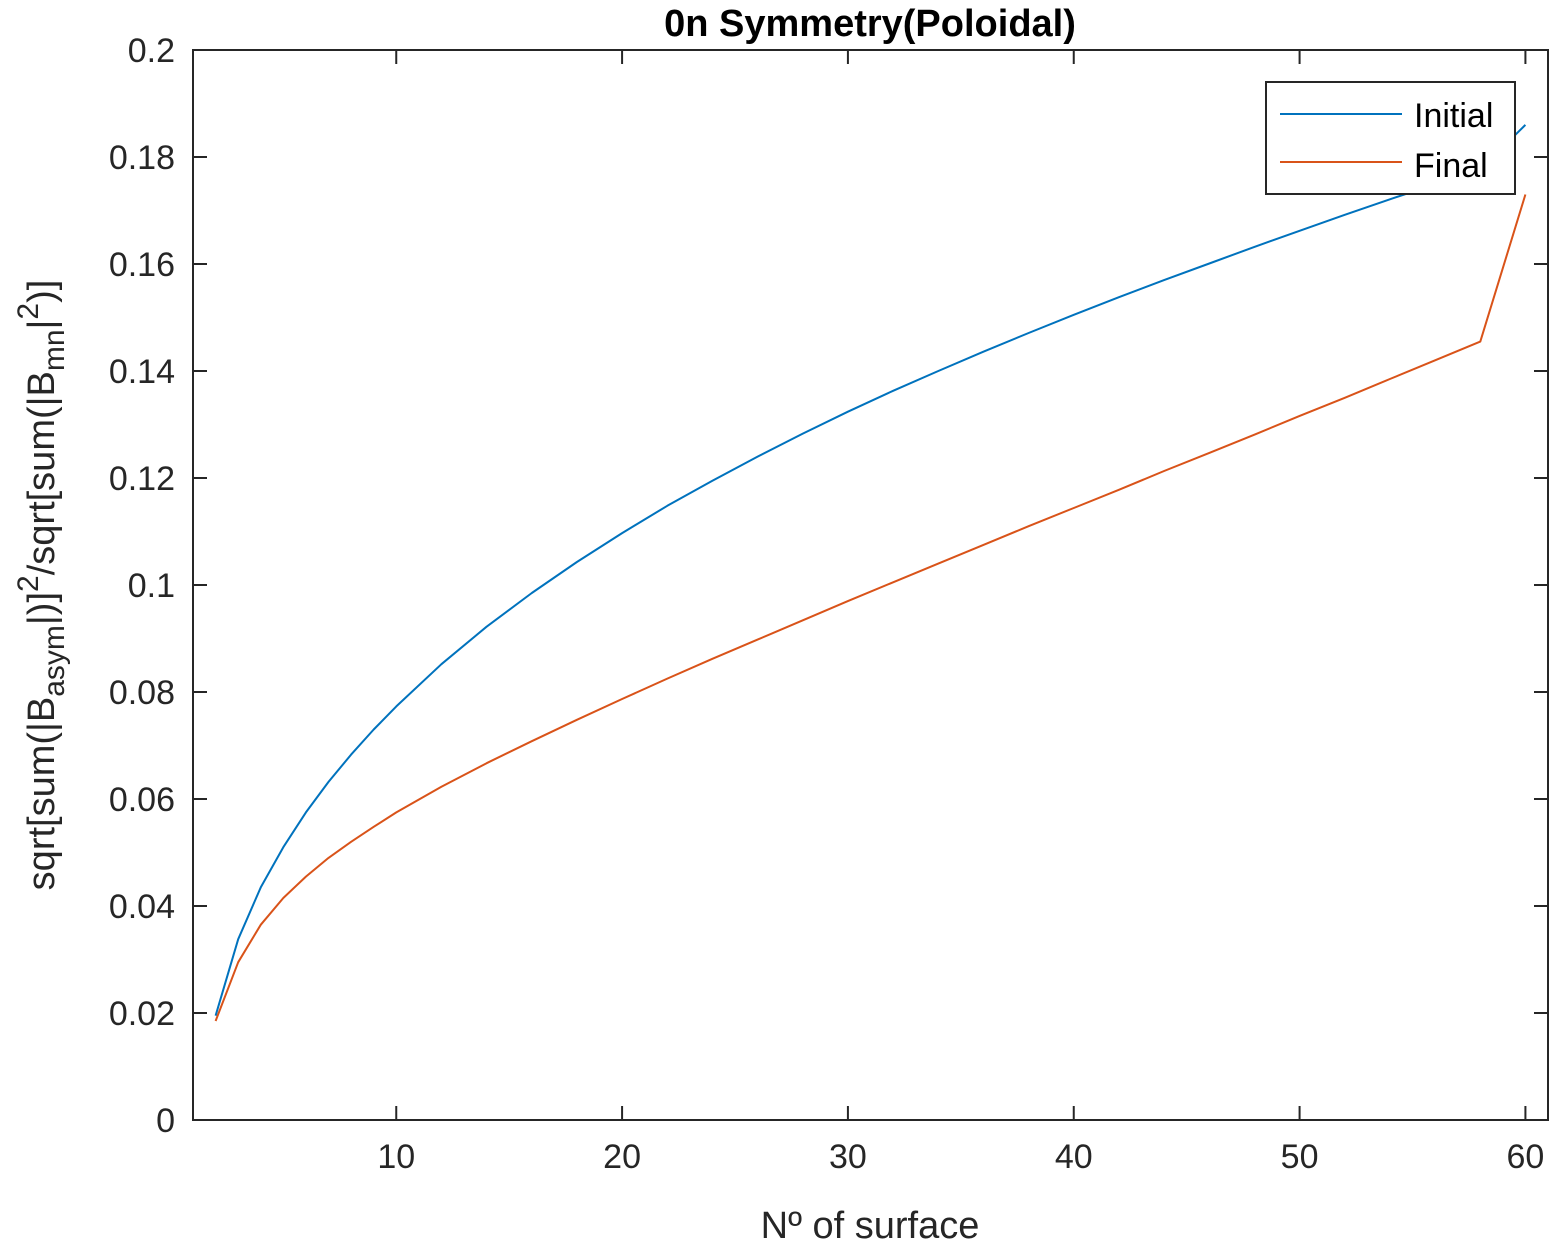  What do you see at coordinates (165, 1121) in the screenshot?
I see `y-tick-label: 0` at bounding box center [165, 1121].